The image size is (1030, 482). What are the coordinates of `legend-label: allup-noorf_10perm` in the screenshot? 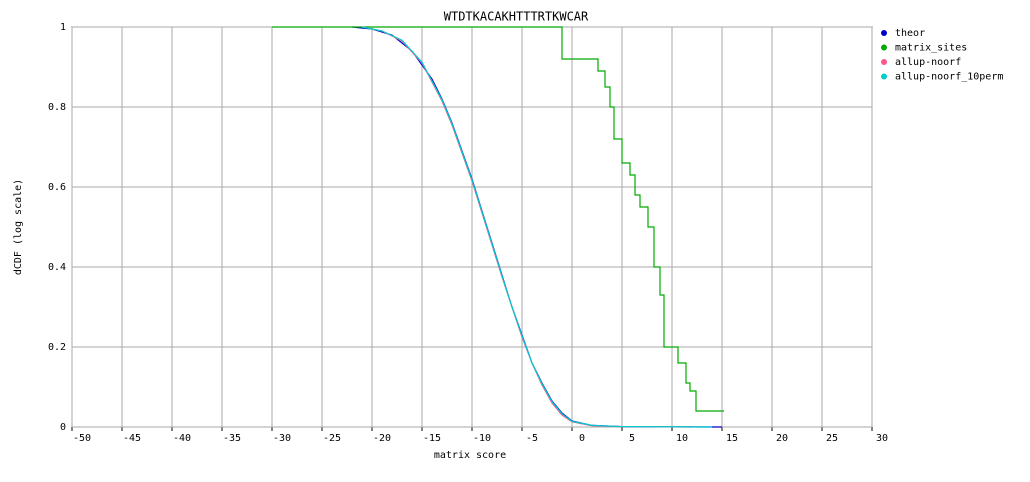 It's located at (949, 77).